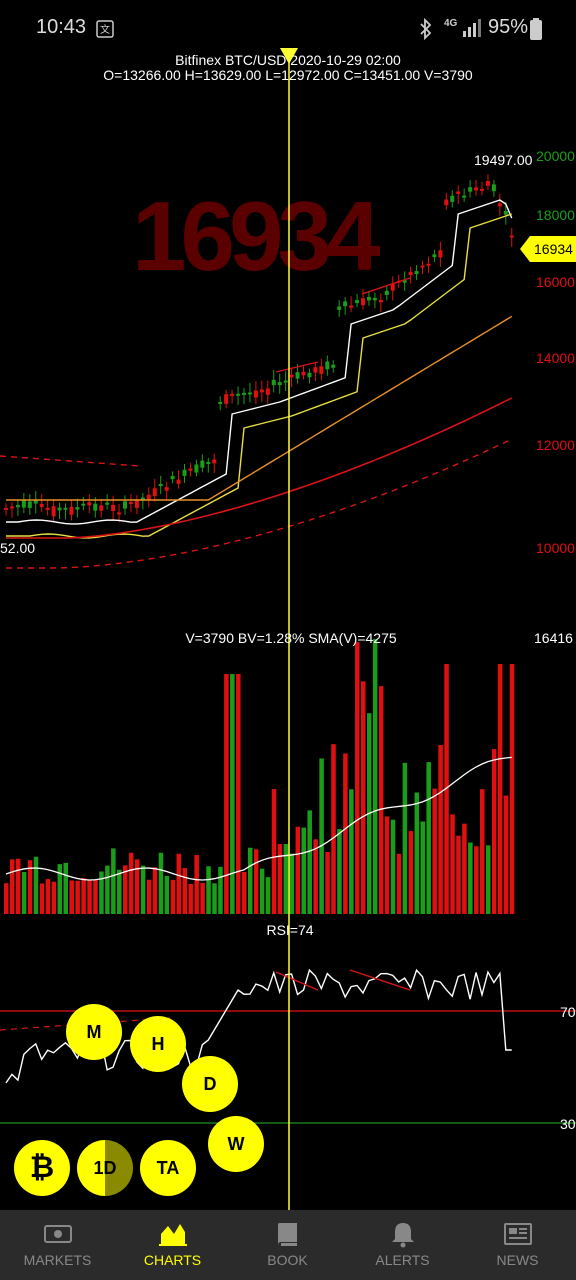  Describe the element at coordinates (568, 1124) in the screenshot. I see `rsi-level-30: 30` at that location.